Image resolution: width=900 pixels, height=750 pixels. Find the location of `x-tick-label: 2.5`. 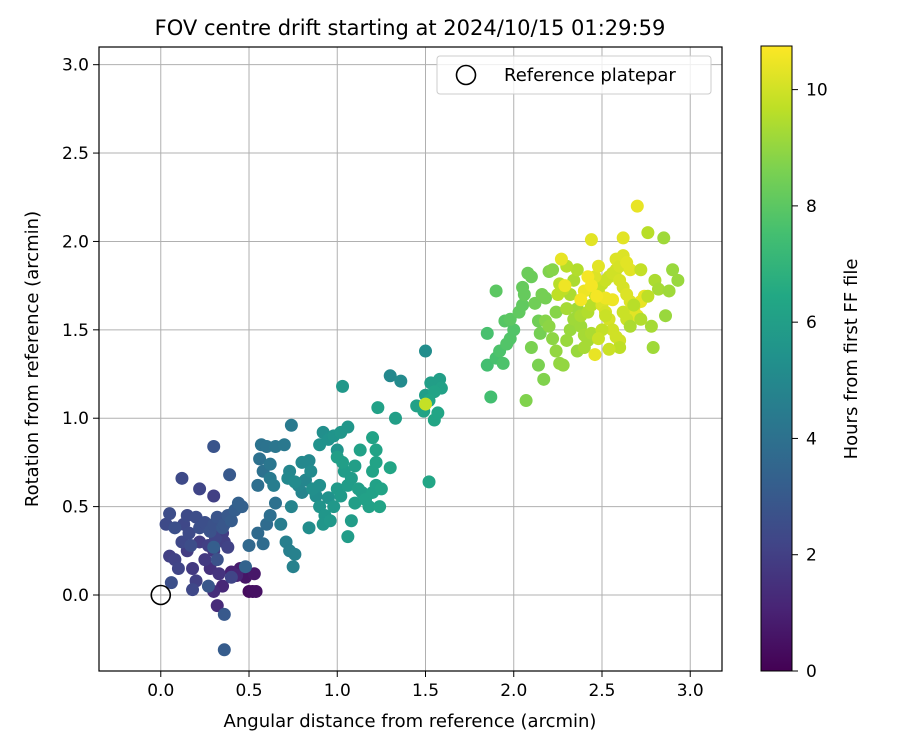

x-tick-label: 2.5 is located at coordinates (601, 691).